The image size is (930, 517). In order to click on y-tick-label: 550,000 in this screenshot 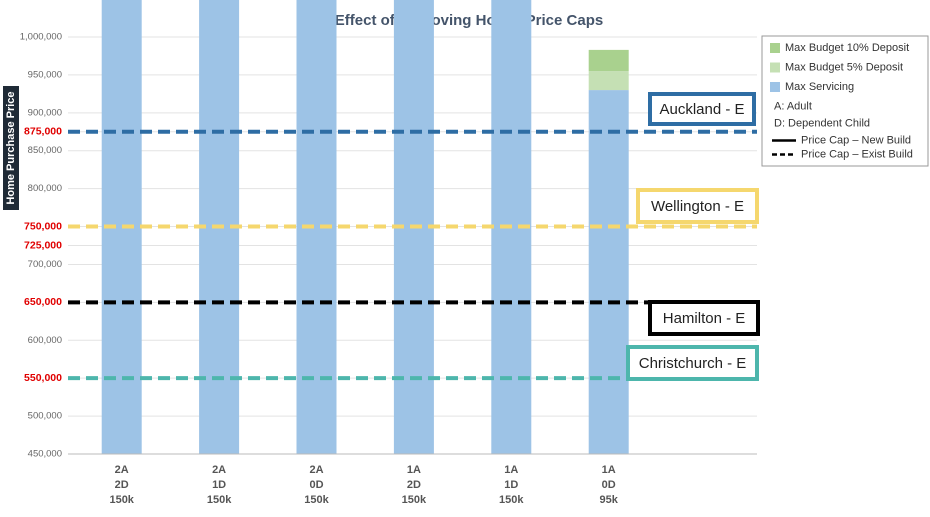, I will do `click(43, 378)`.